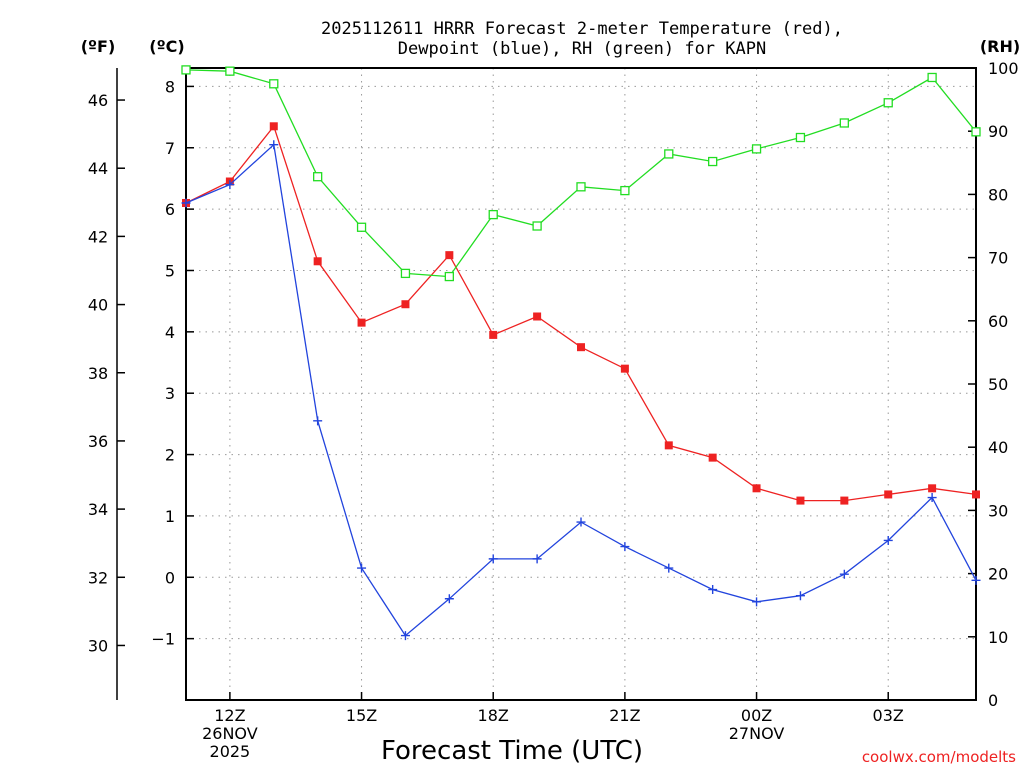  I want to click on fahrenheit-tick-label: 30, so click(98, 645).